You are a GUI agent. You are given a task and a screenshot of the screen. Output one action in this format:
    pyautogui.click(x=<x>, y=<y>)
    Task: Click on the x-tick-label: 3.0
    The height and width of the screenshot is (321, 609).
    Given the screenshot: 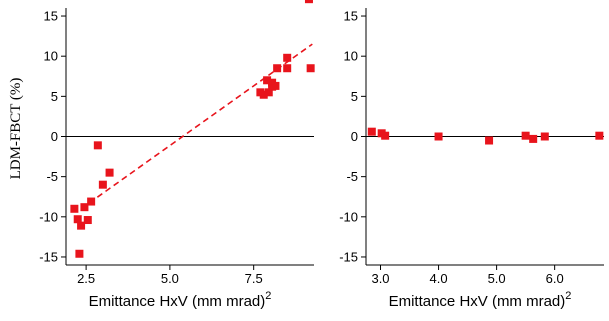 What is the action you would take?
    pyautogui.click(x=380, y=278)
    